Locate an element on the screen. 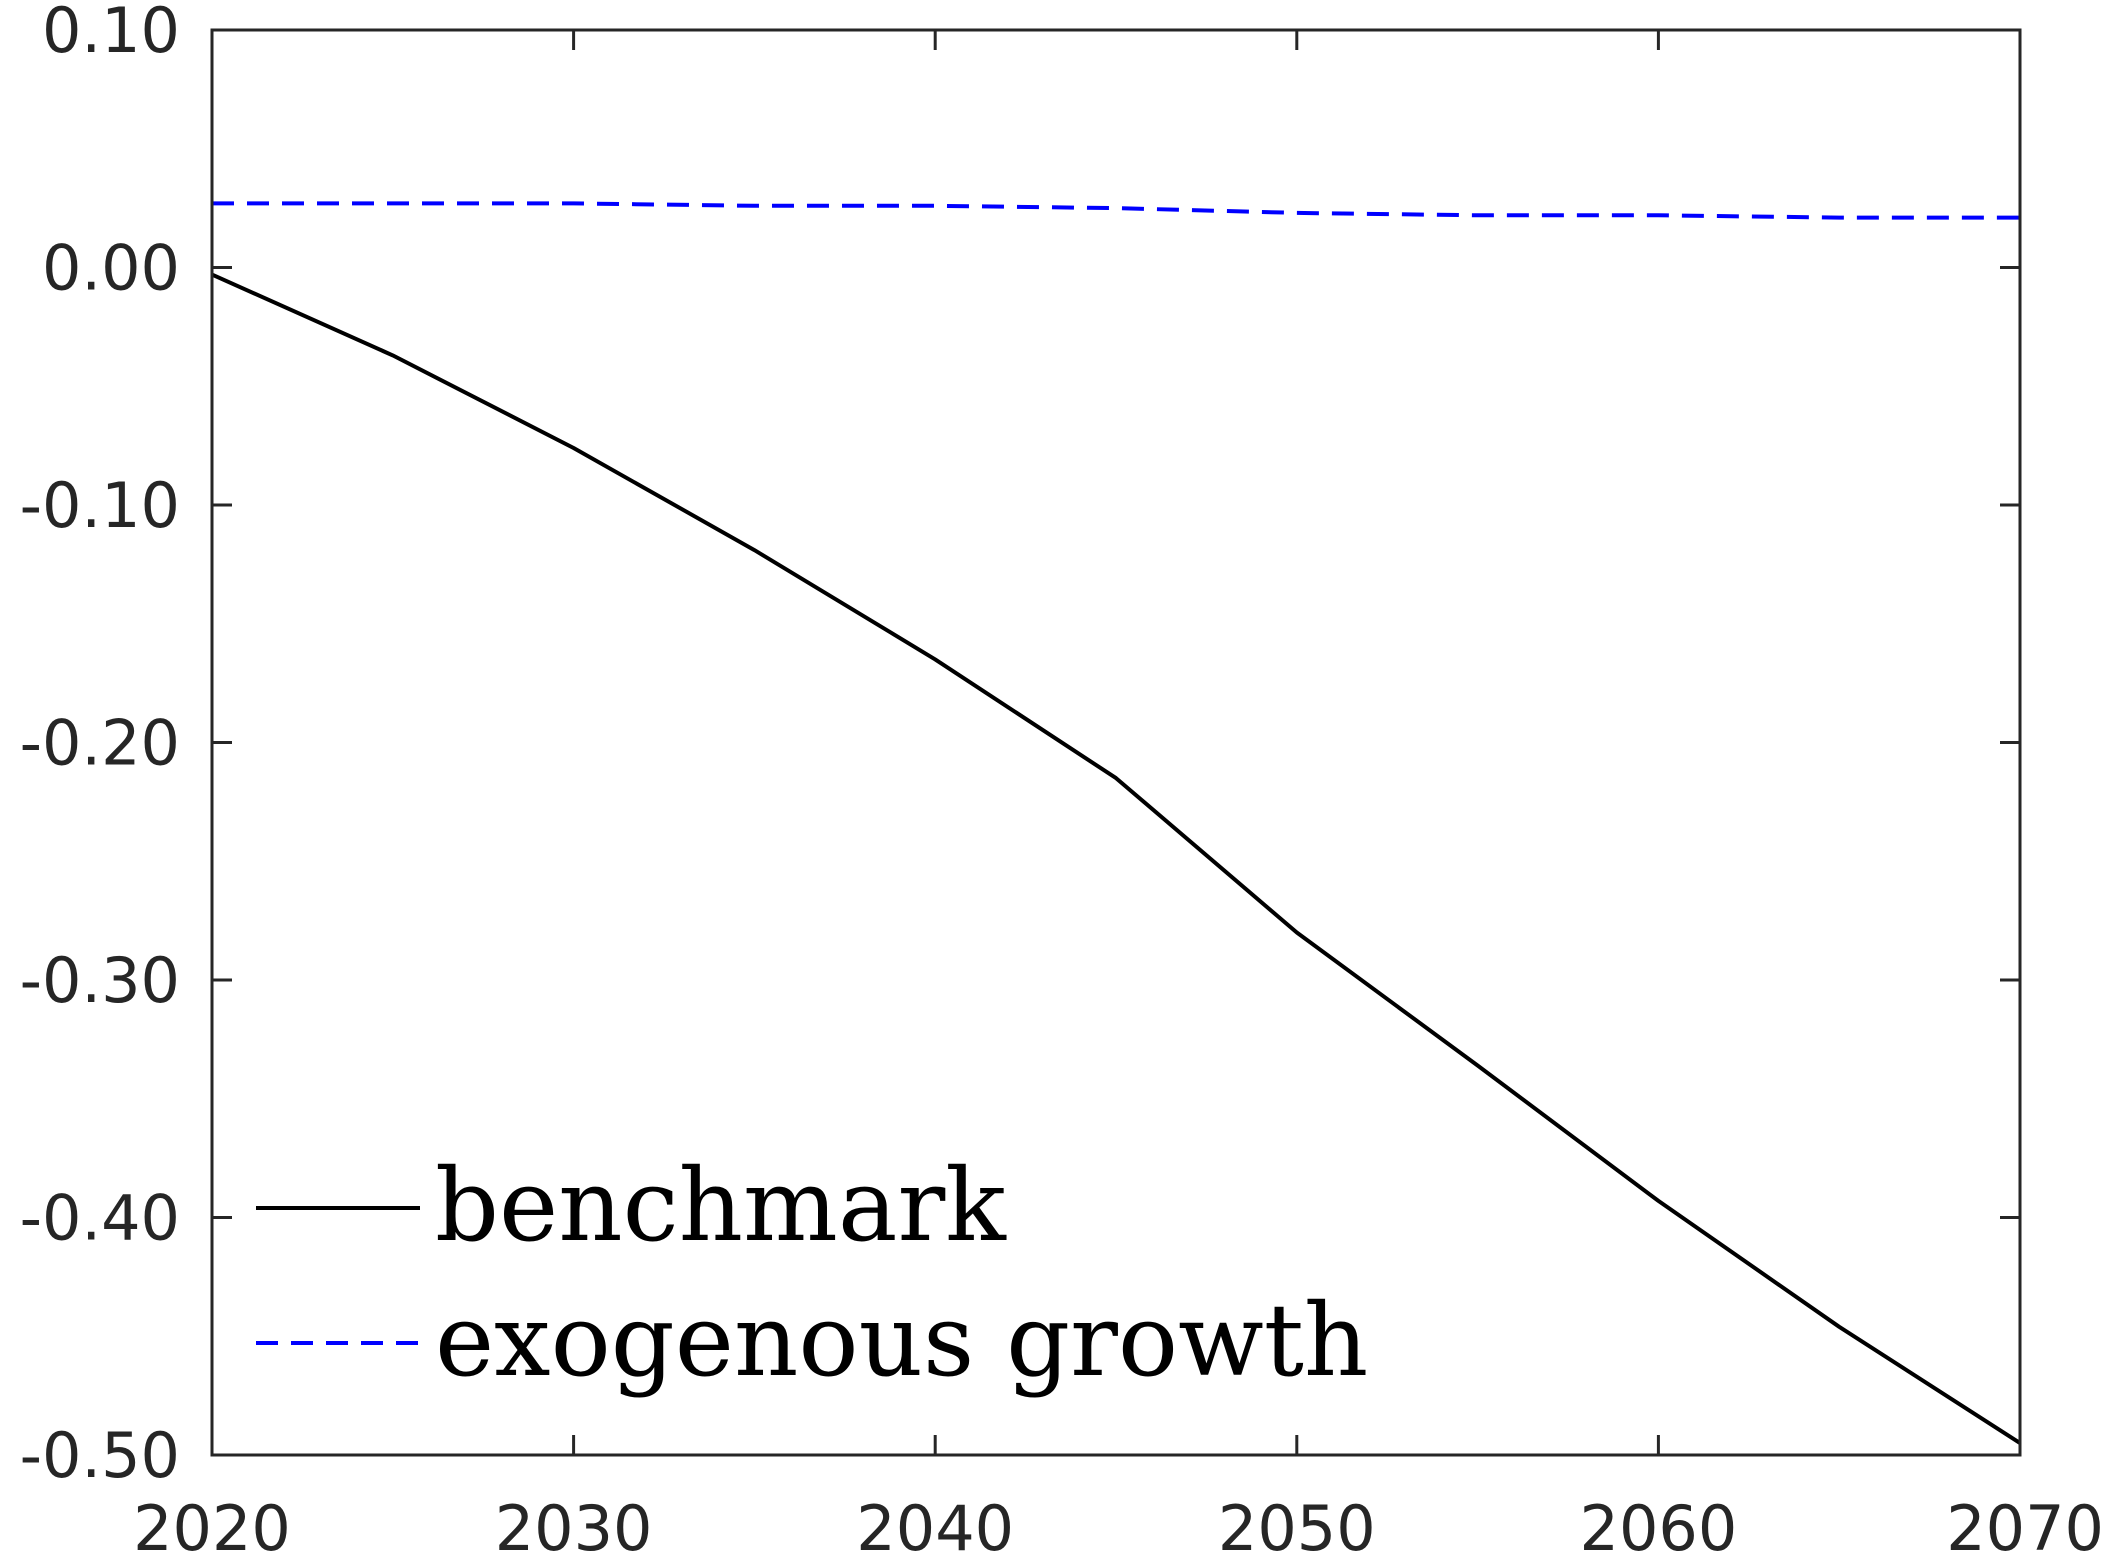  legend-label: benchmark is located at coordinates (721, 1205).